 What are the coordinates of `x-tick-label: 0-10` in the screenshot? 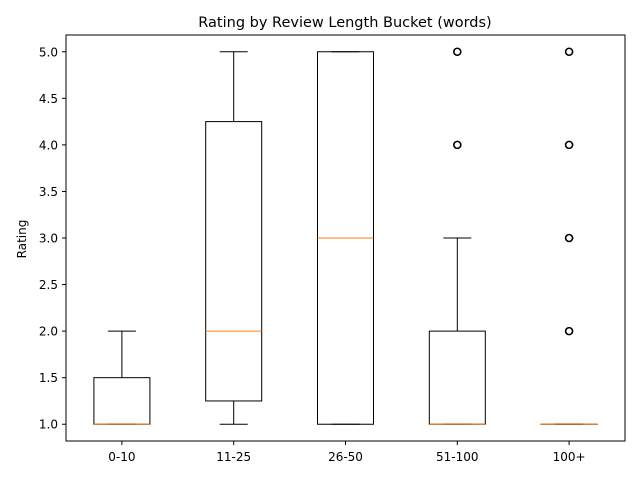 It's located at (121, 457).